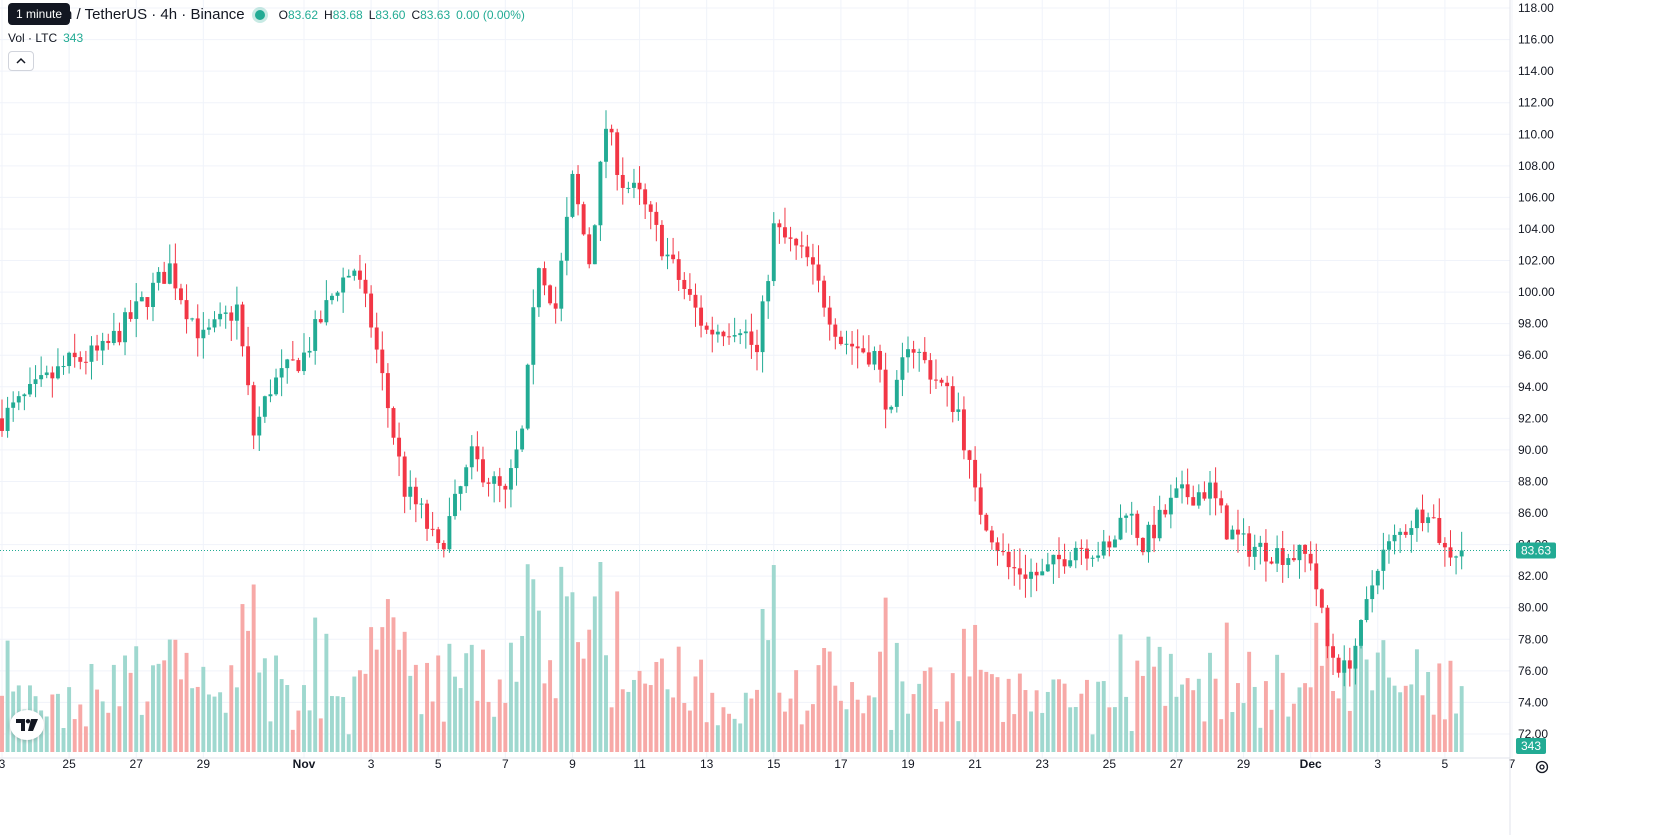  I want to click on market-status-icon, so click(259, 14).